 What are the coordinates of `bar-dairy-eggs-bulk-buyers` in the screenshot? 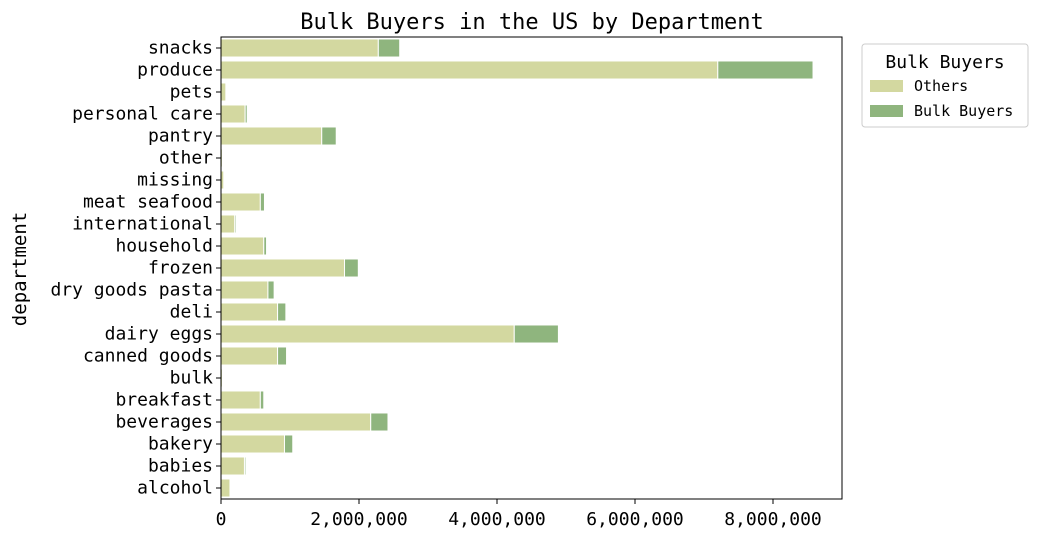 It's located at (536, 334).